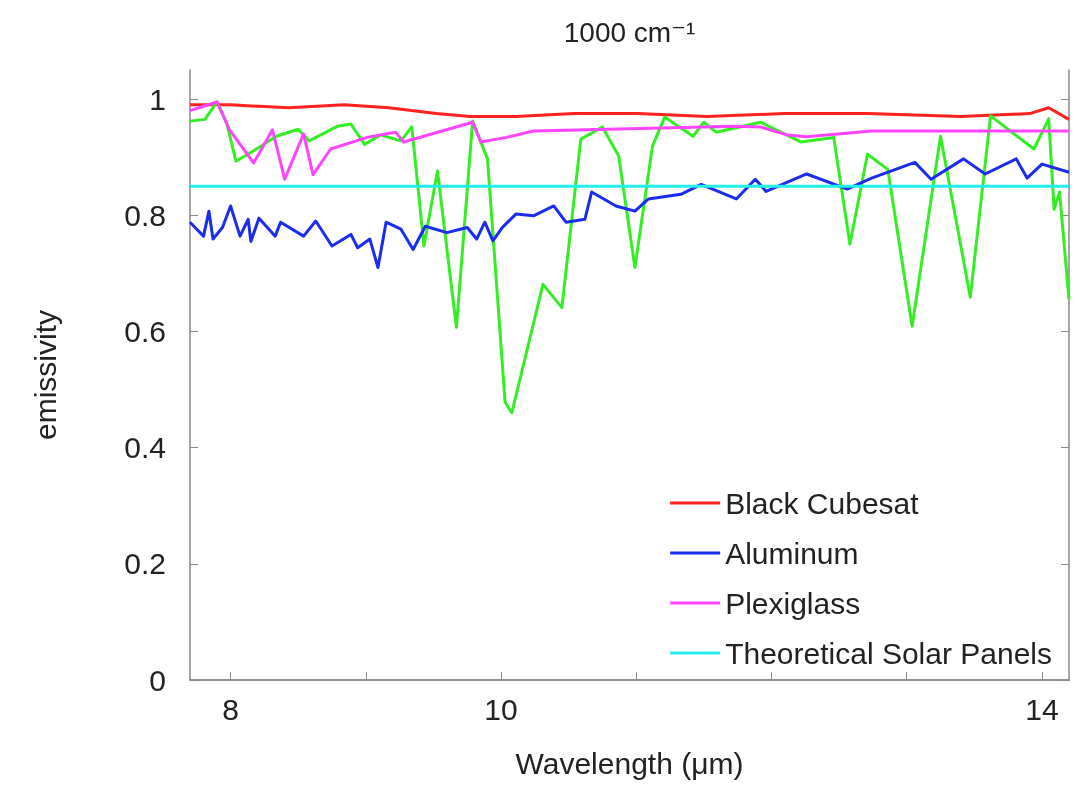 This screenshot has height=801, width=1077. Describe the element at coordinates (822, 503) in the screenshot. I see `legend-label: Black Cubesat` at that location.